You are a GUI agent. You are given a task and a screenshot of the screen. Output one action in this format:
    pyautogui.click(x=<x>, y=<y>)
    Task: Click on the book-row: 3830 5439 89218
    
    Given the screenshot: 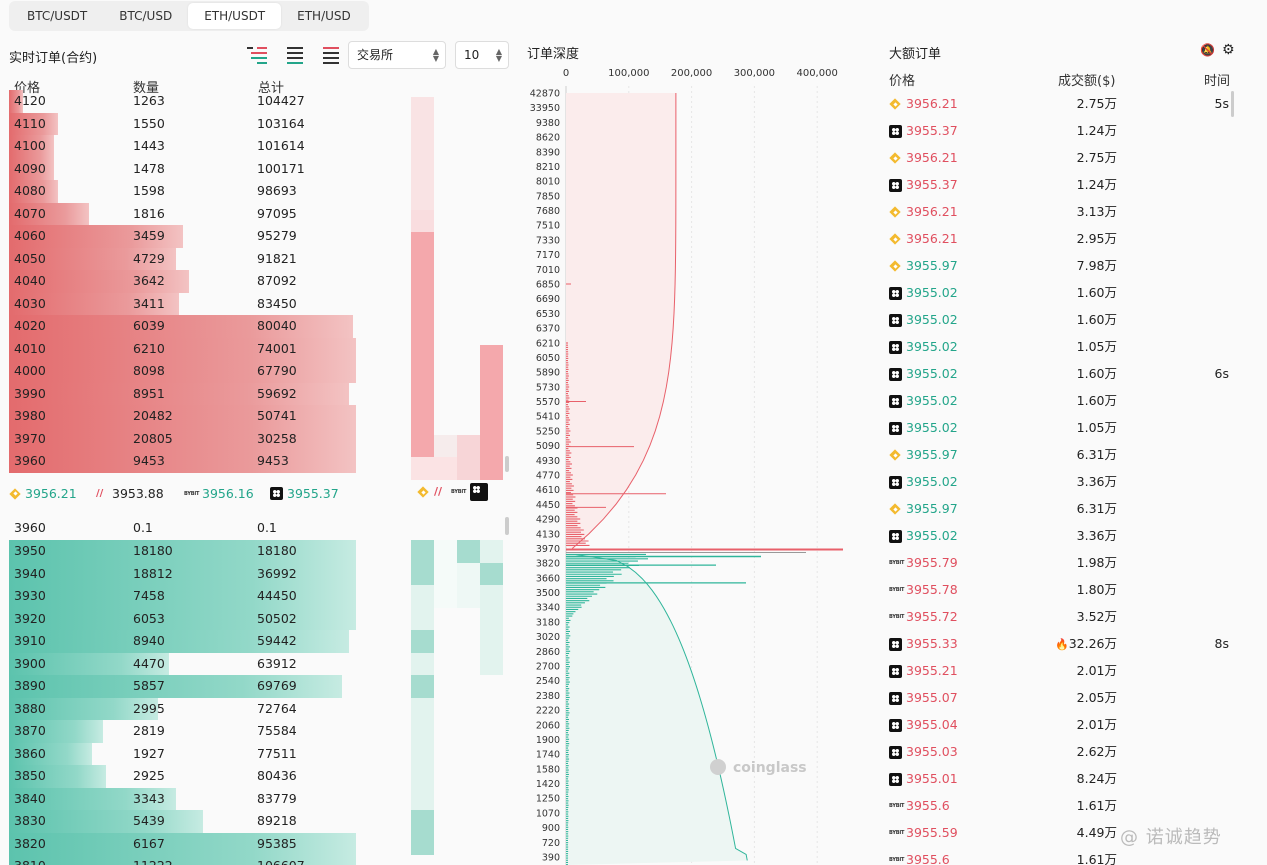 What is the action you would take?
    pyautogui.click(x=182, y=821)
    